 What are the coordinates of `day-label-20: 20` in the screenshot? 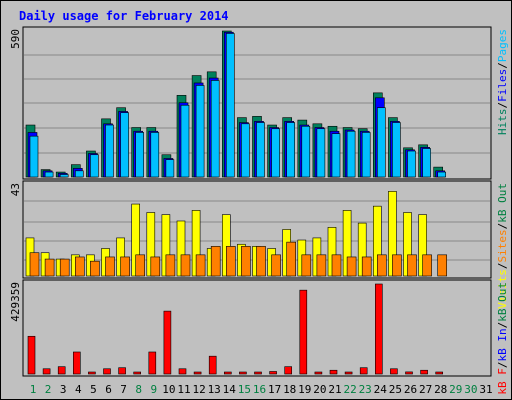 It's located at (319, 389).